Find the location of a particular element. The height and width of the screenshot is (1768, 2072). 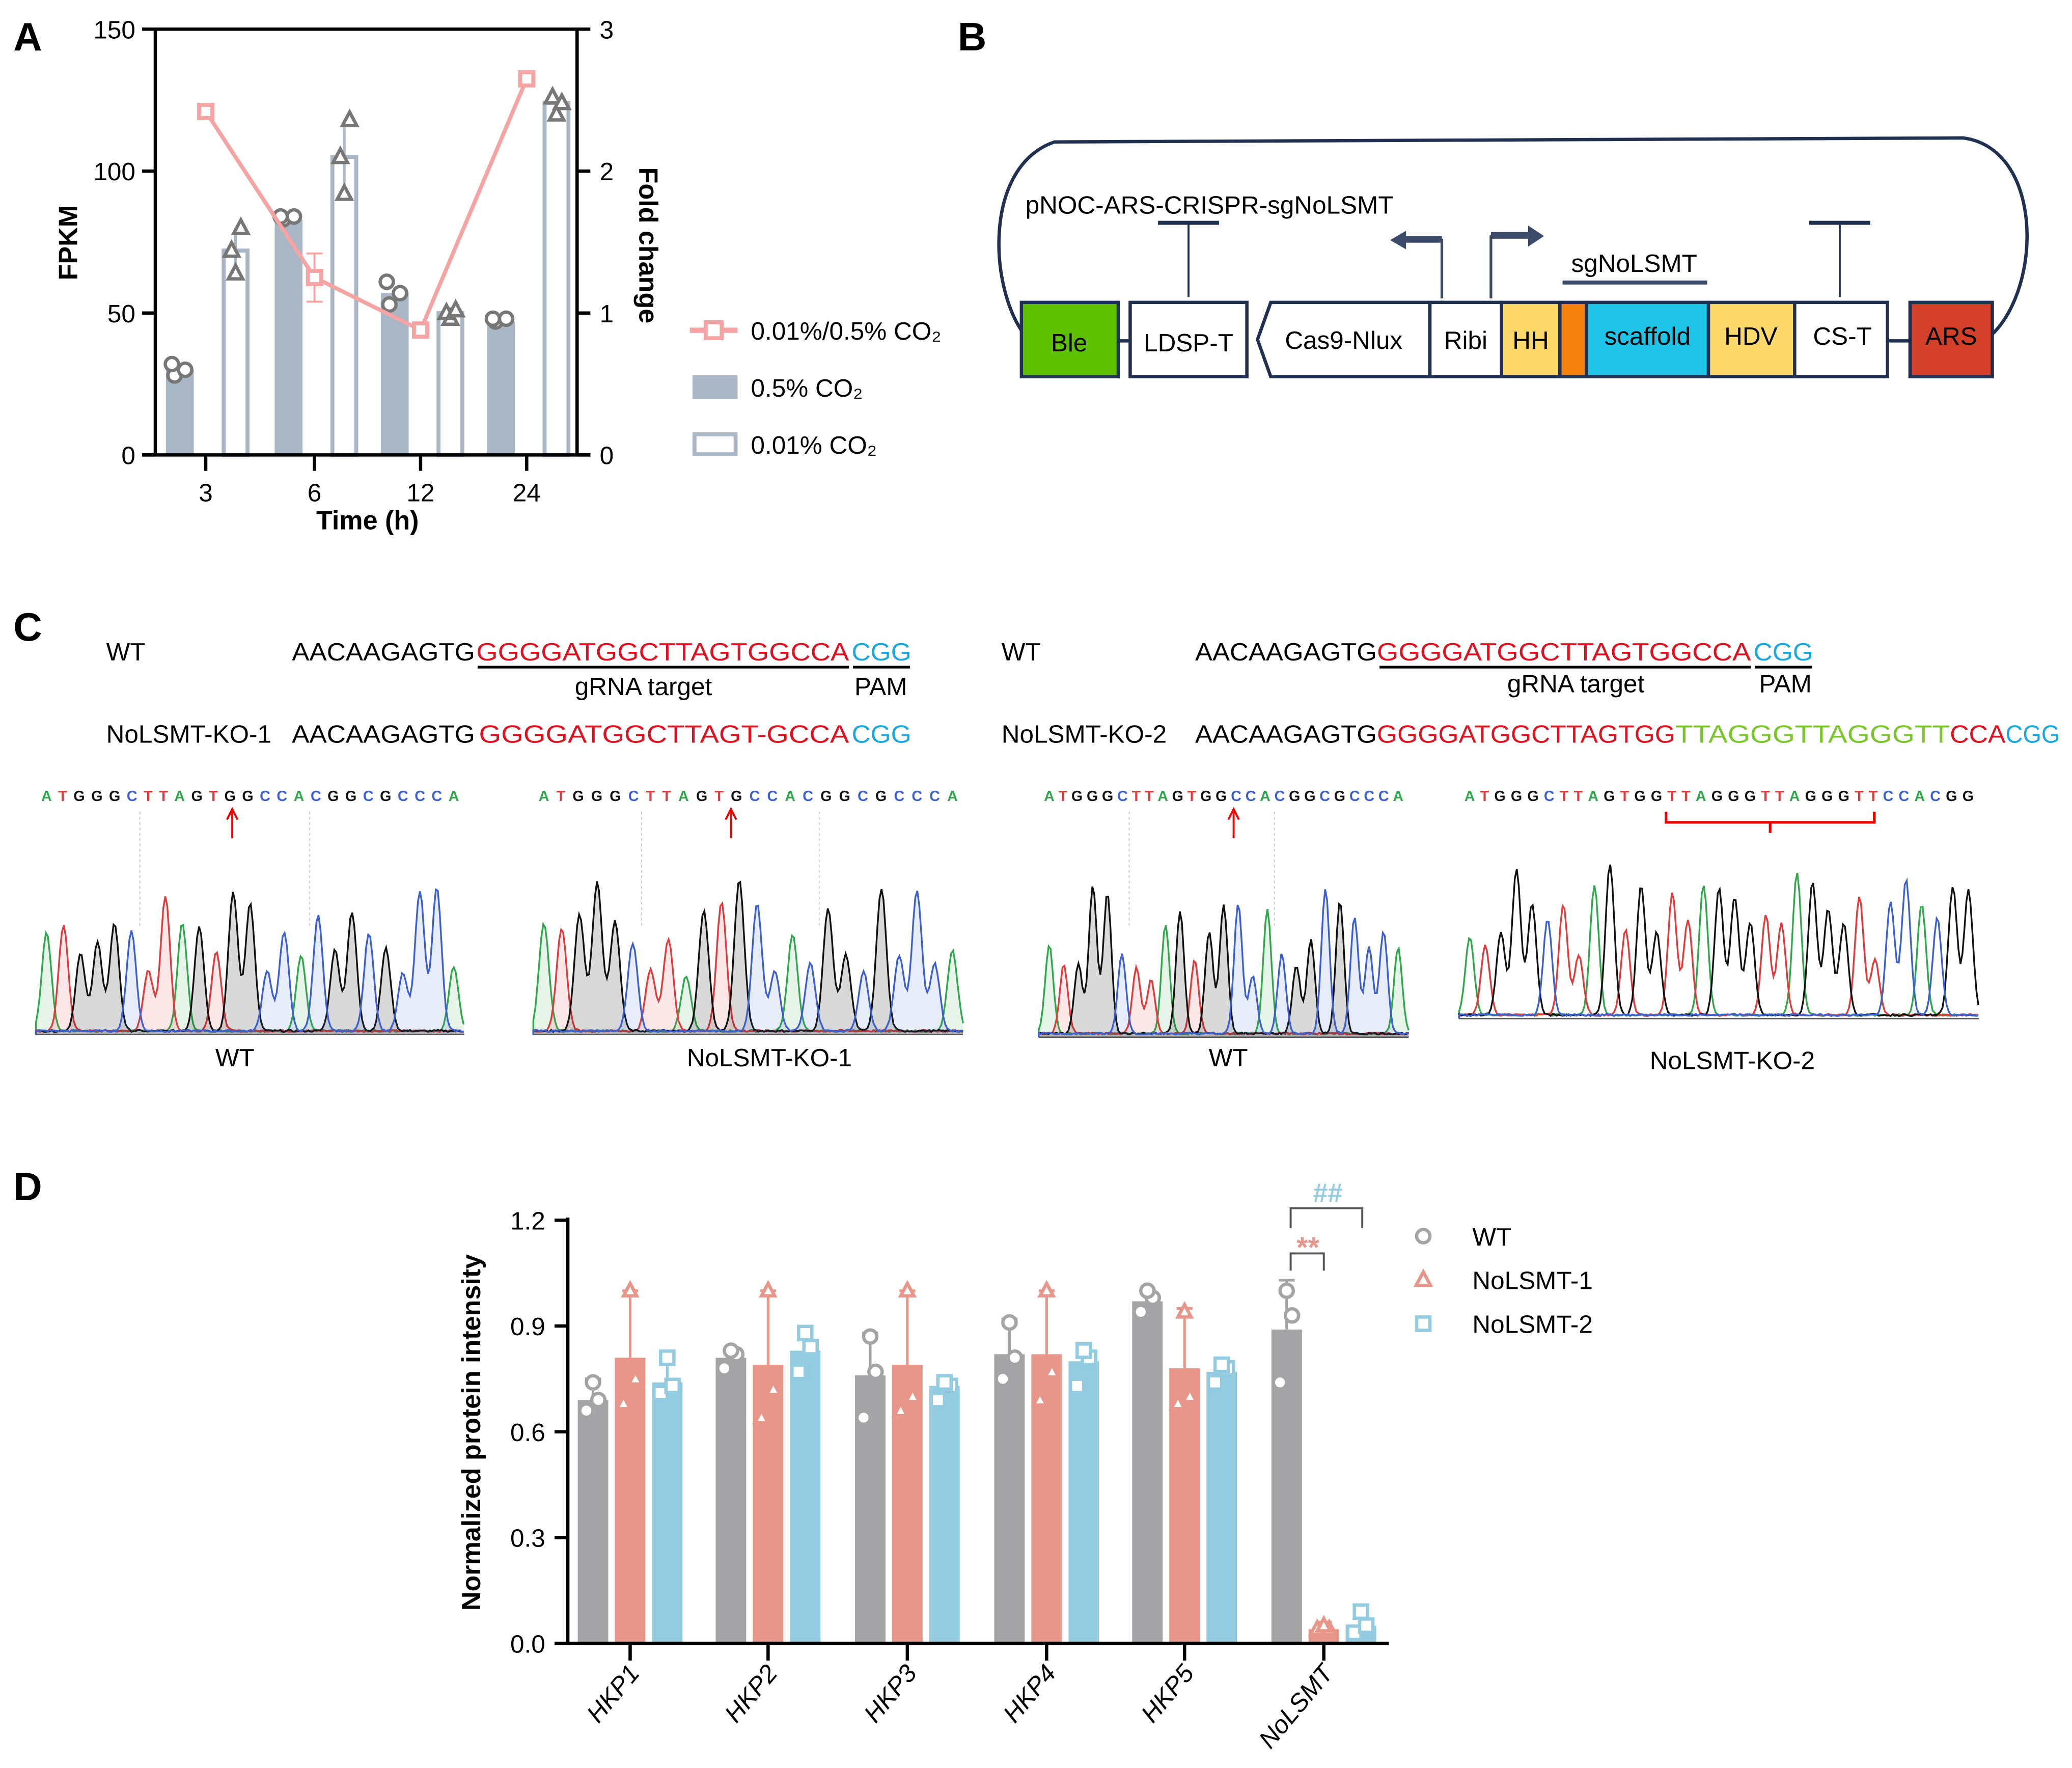

y2-tick-label: 0 is located at coordinates (607, 456).